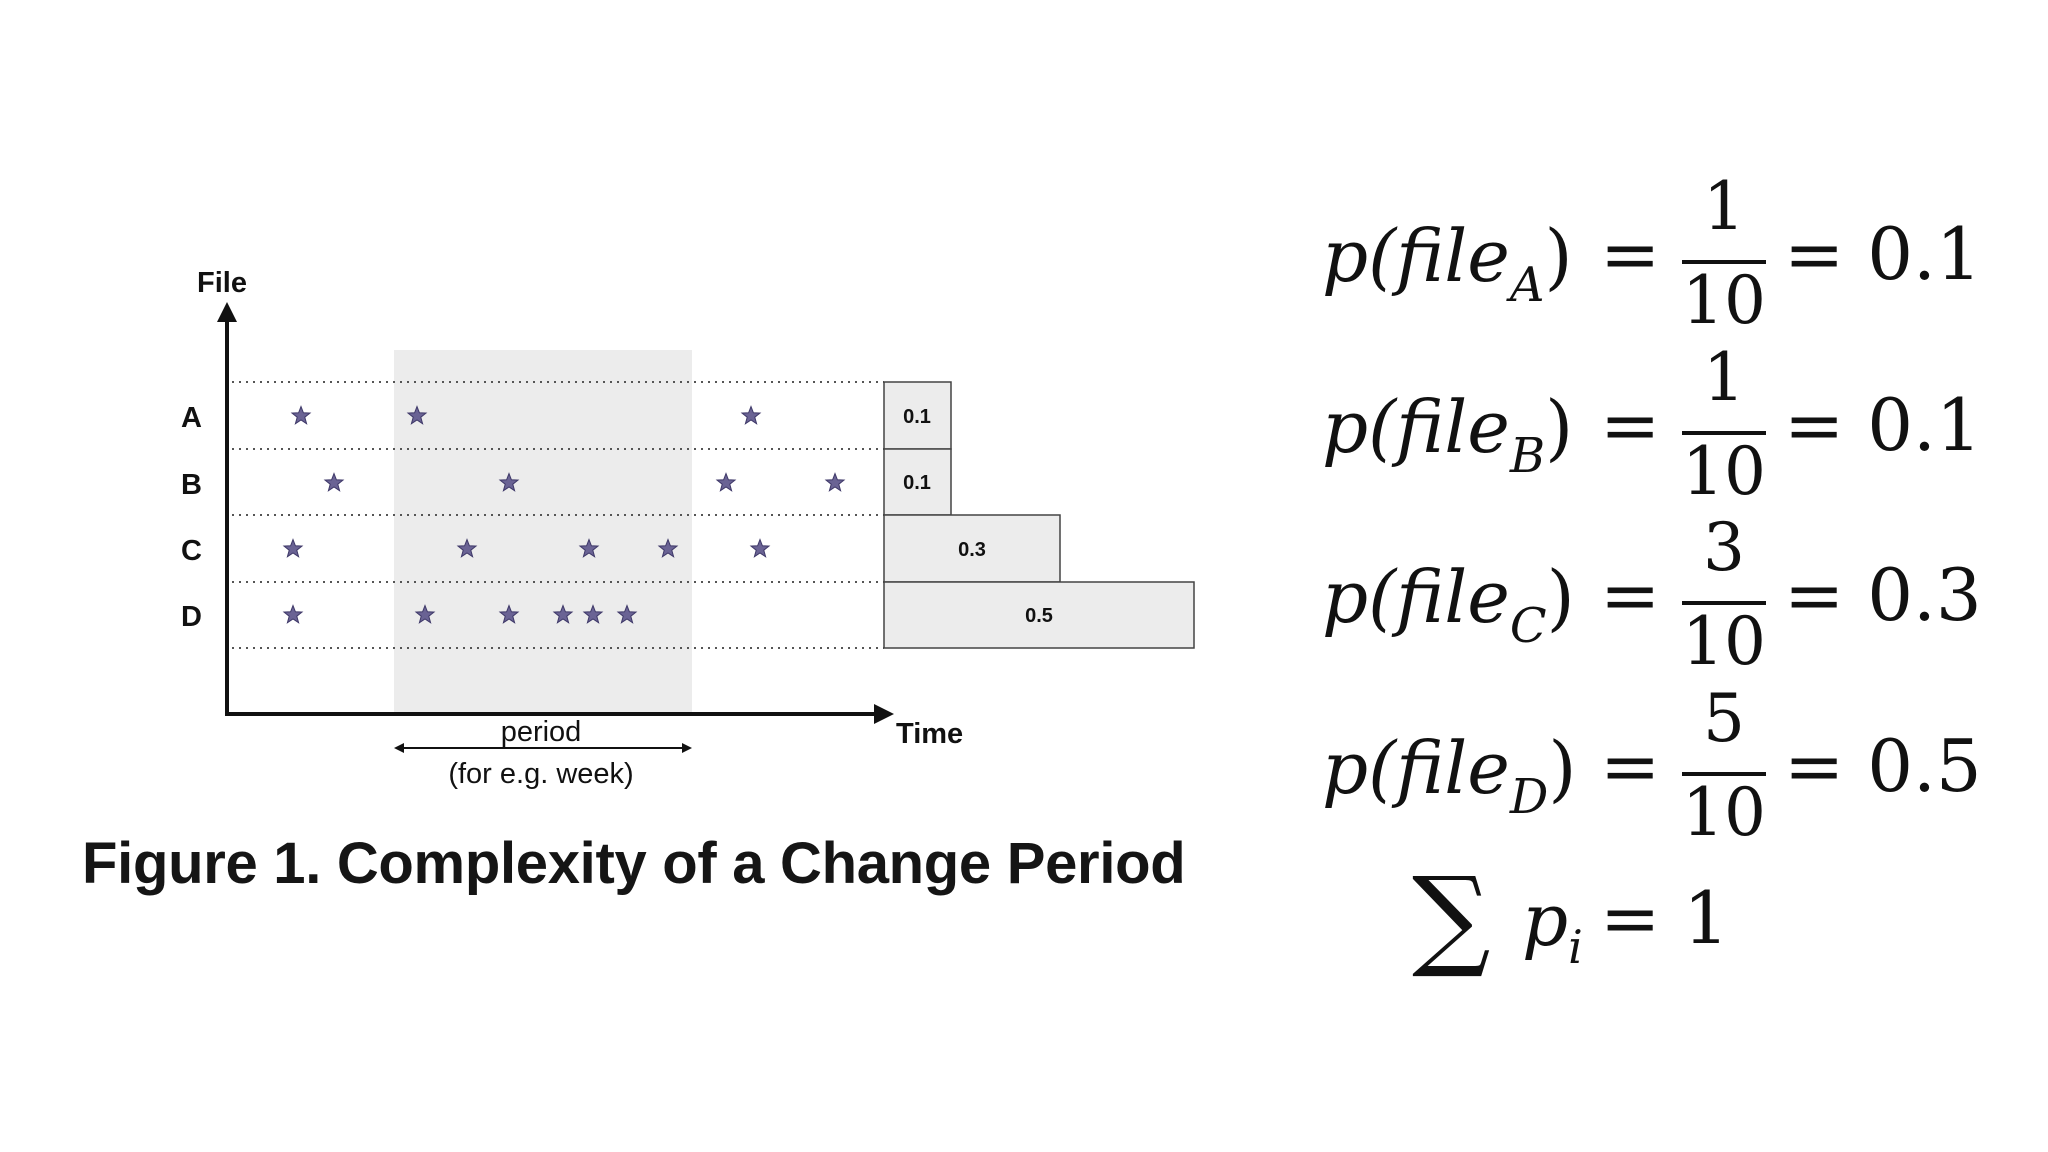 The width and height of the screenshot is (2048, 1152). Describe the element at coordinates (541, 732) in the screenshot. I see `period-label: period` at that location.